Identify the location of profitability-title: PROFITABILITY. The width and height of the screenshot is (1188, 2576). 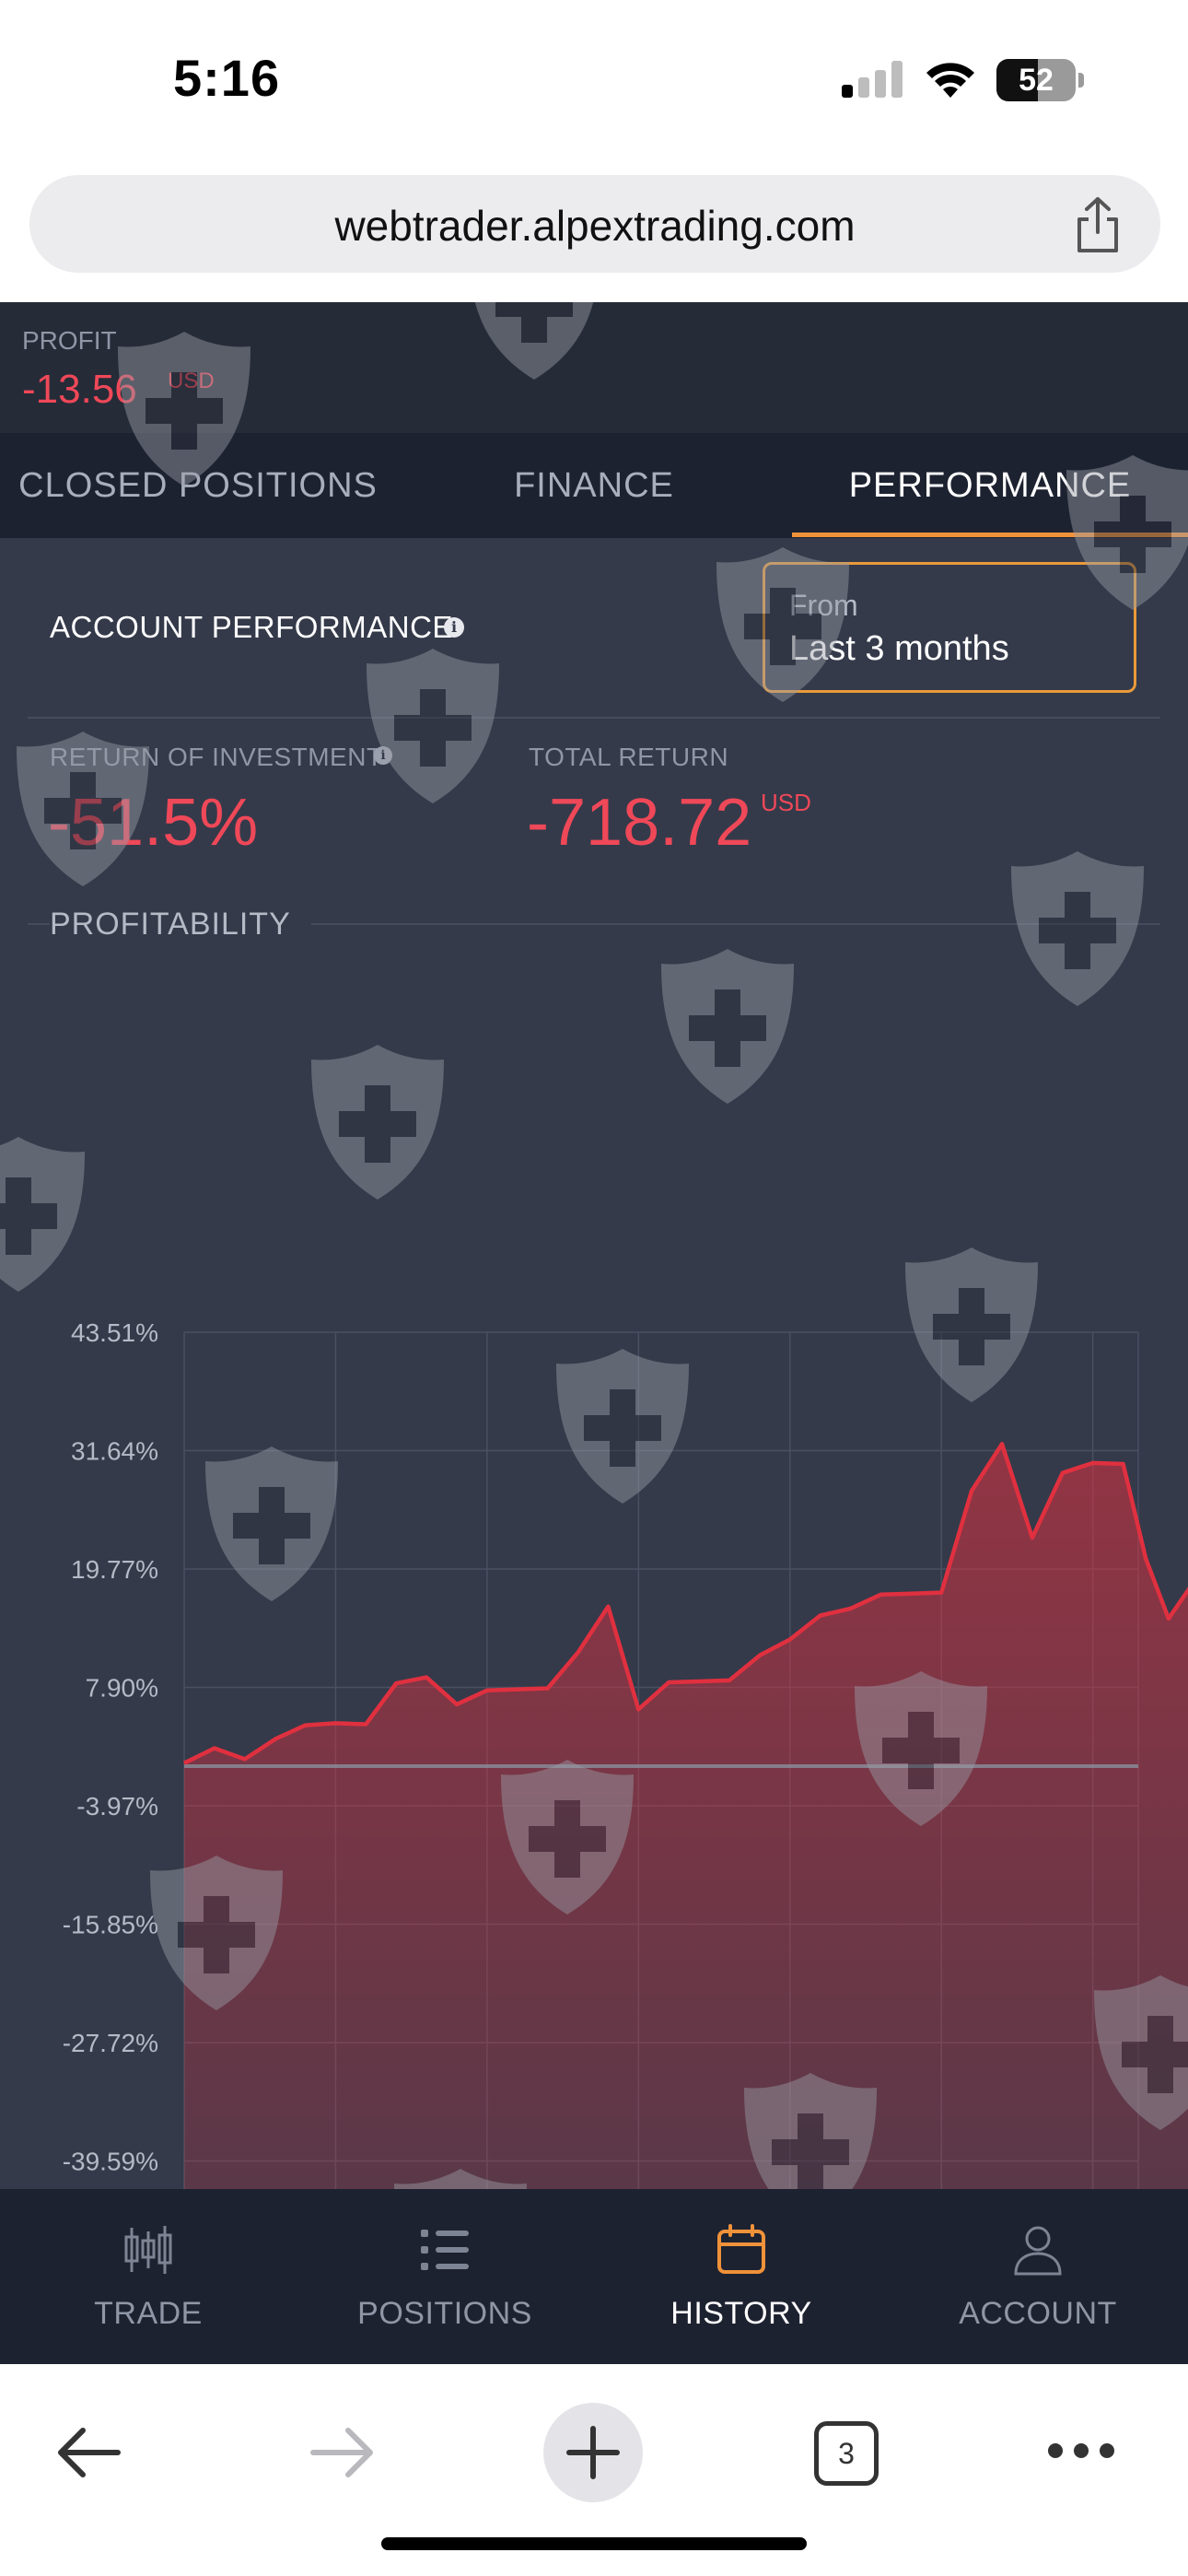
(180, 925).